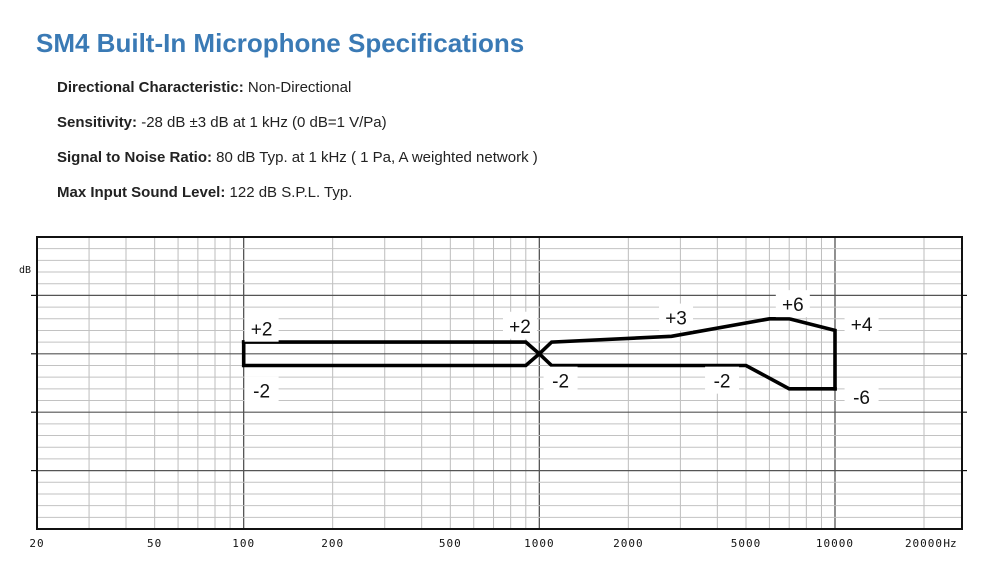 The height and width of the screenshot is (568, 987). What do you see at coordinates (949, 543) in the screenshot?
I see `x-axis-unit-label: Hz` at bounding box center [949, 543].